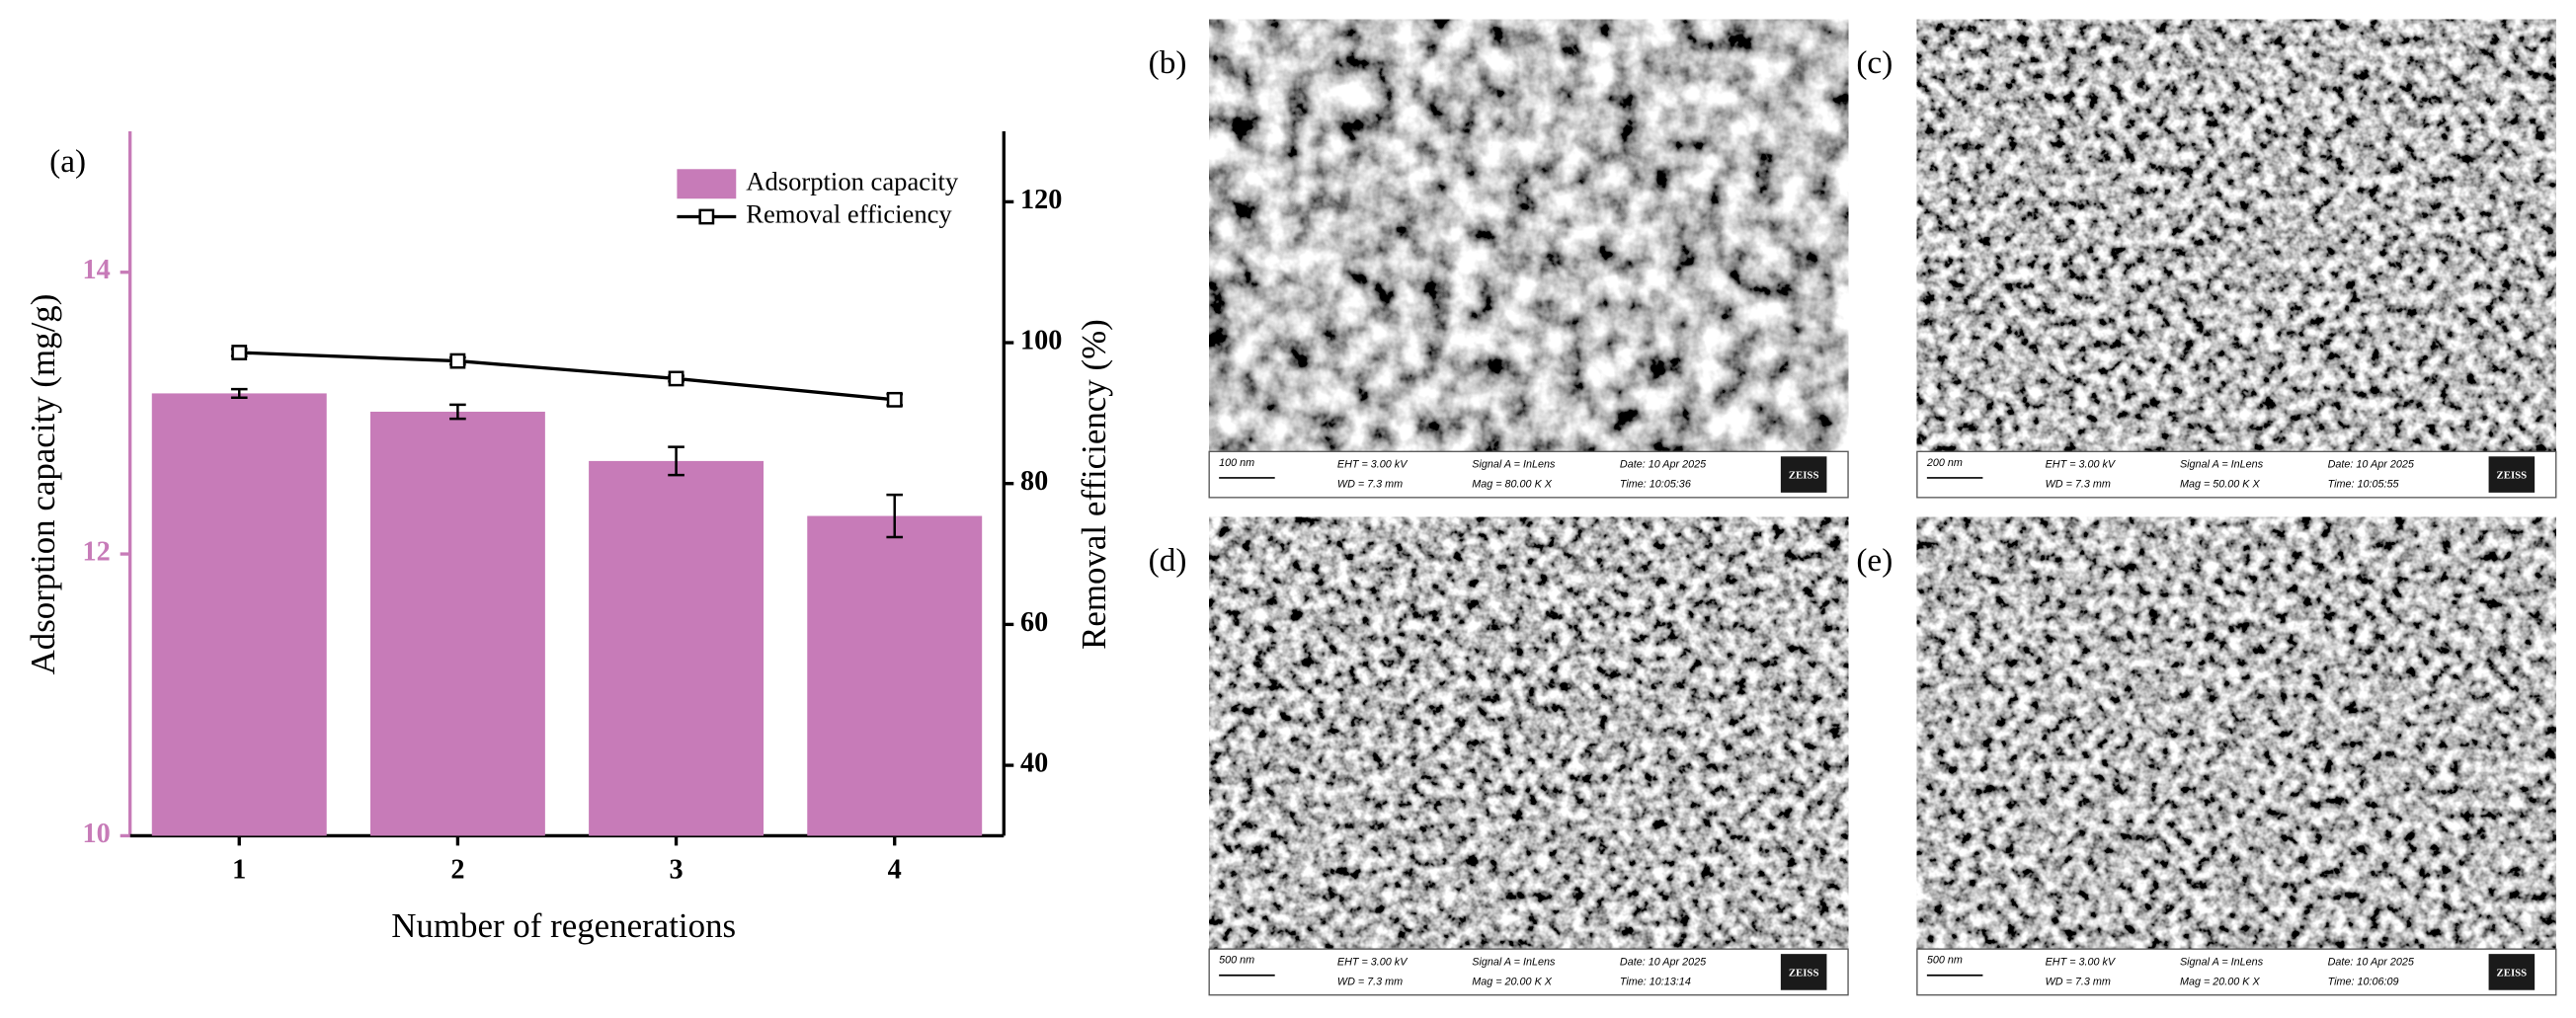 The width and height of the screenshot is (2576, 1018). Describe the element at coordinates (1034, 481) in the screenshot. I see `y2-tick-label: 80` at that location.